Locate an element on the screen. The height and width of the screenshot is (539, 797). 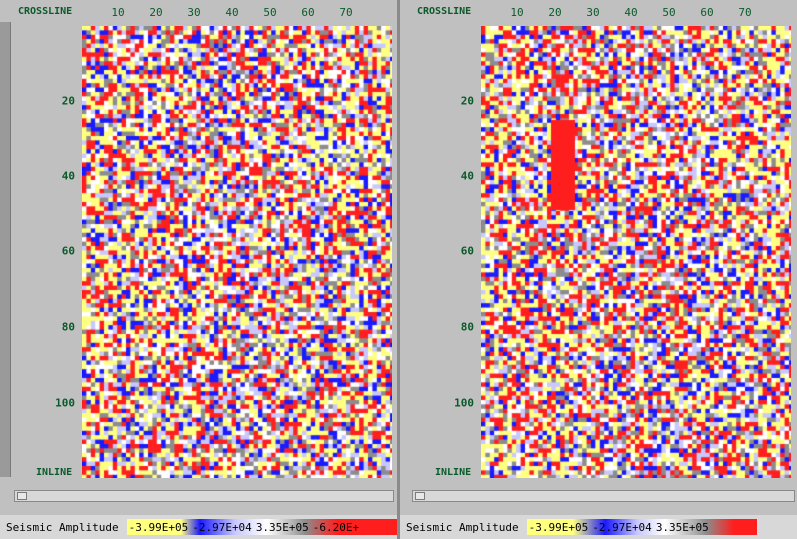
legend-value: -6.20E+ is located at coordinates (336, 527).